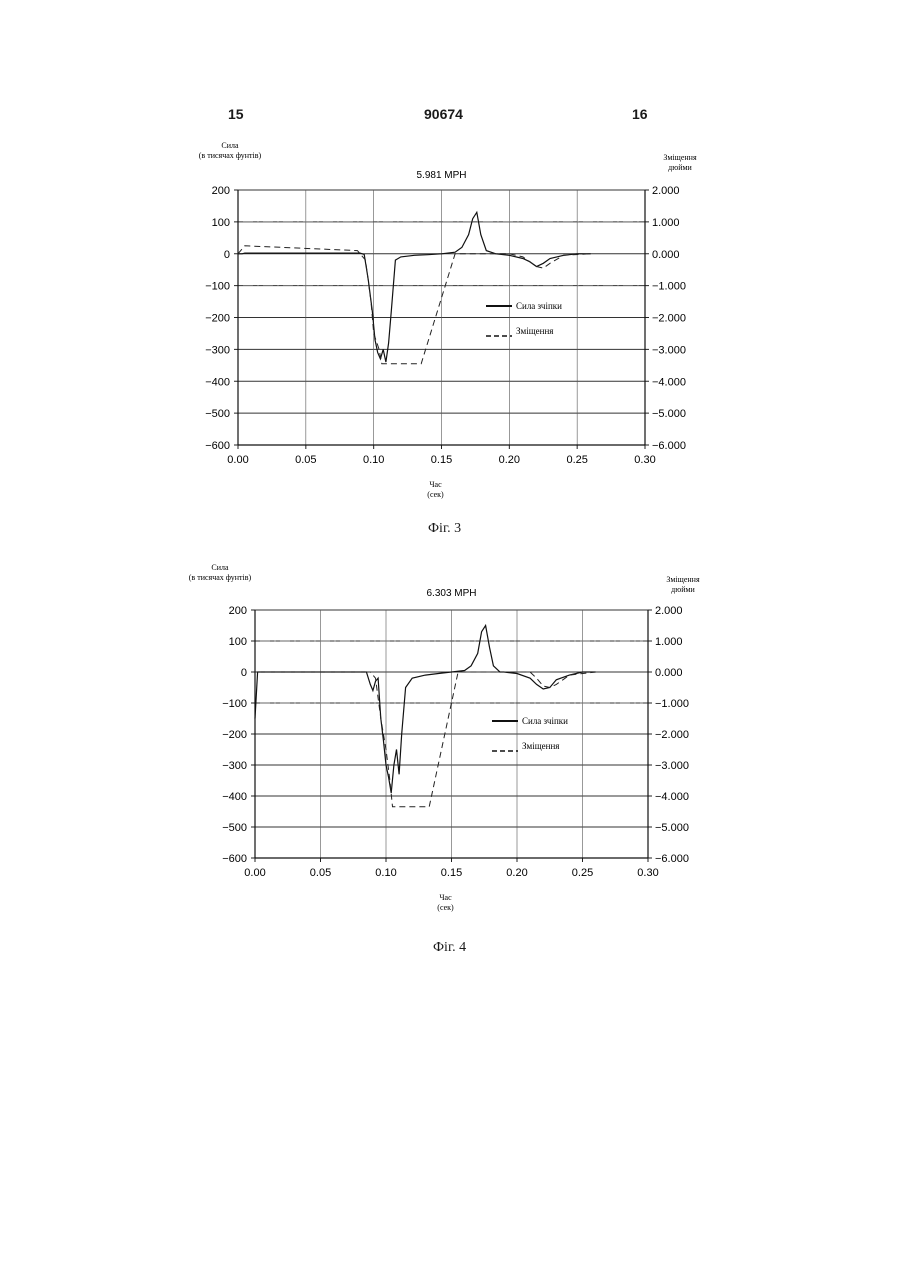  What do you see at coordinates (425, 739) in the screenshot?
I see `series-line-displacement` at bounding box center [425, 739].